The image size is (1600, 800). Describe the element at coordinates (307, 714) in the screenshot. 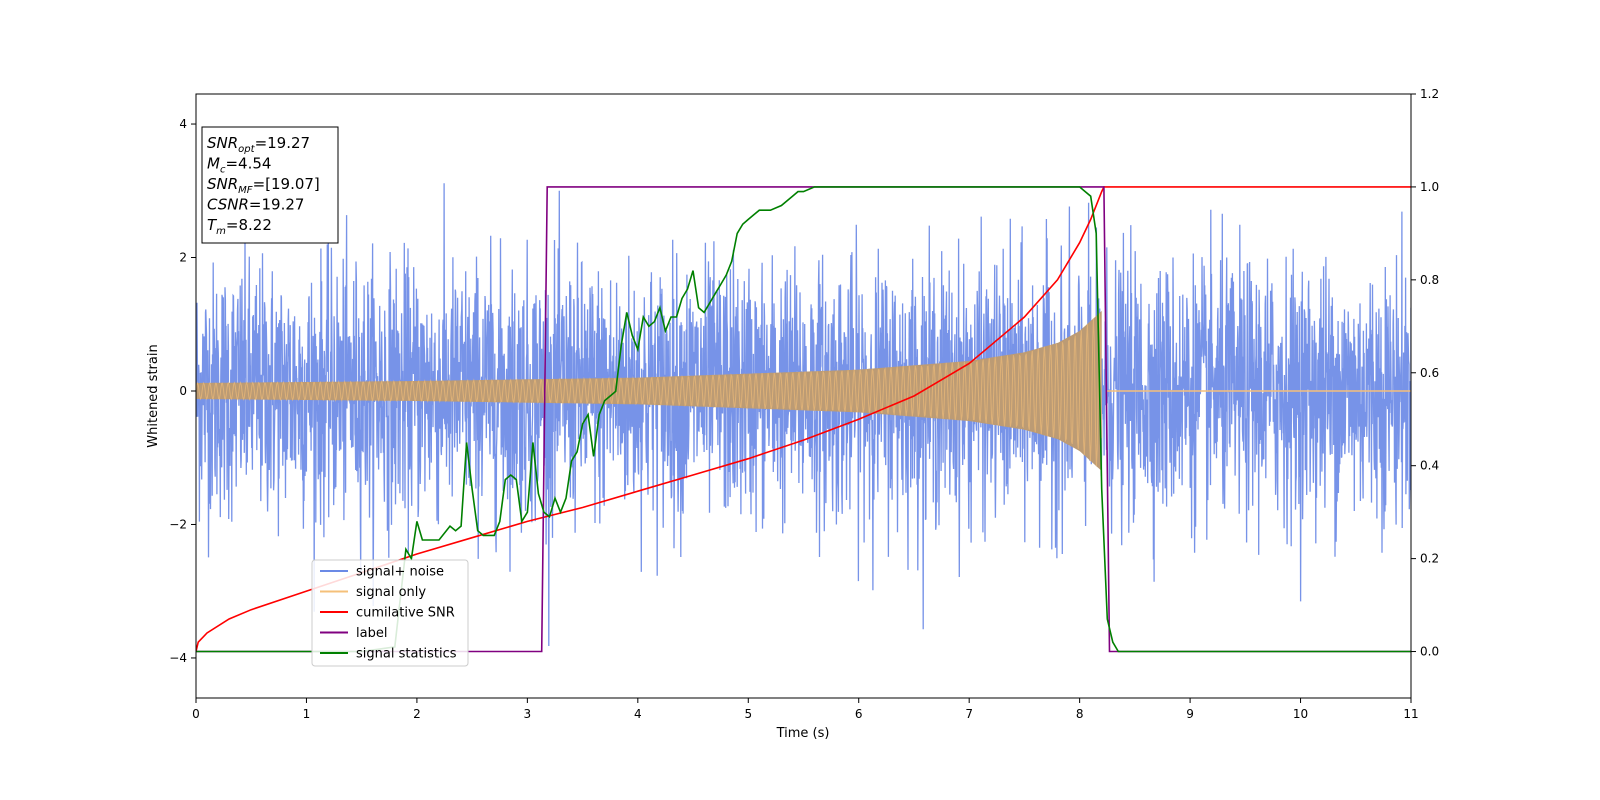

I see `x-tick-label: 1` at that location.